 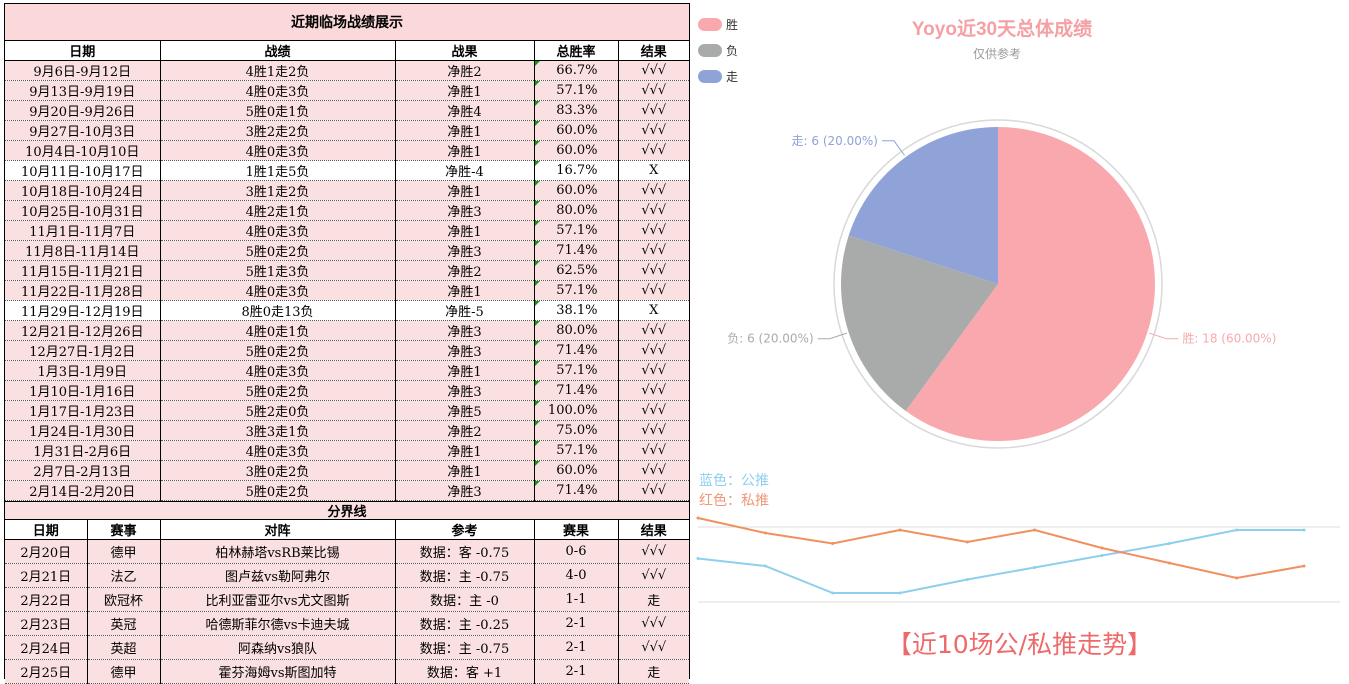 I want to click on history-cell-date: 10月4日-10月10日, so click(x=83, y=150).